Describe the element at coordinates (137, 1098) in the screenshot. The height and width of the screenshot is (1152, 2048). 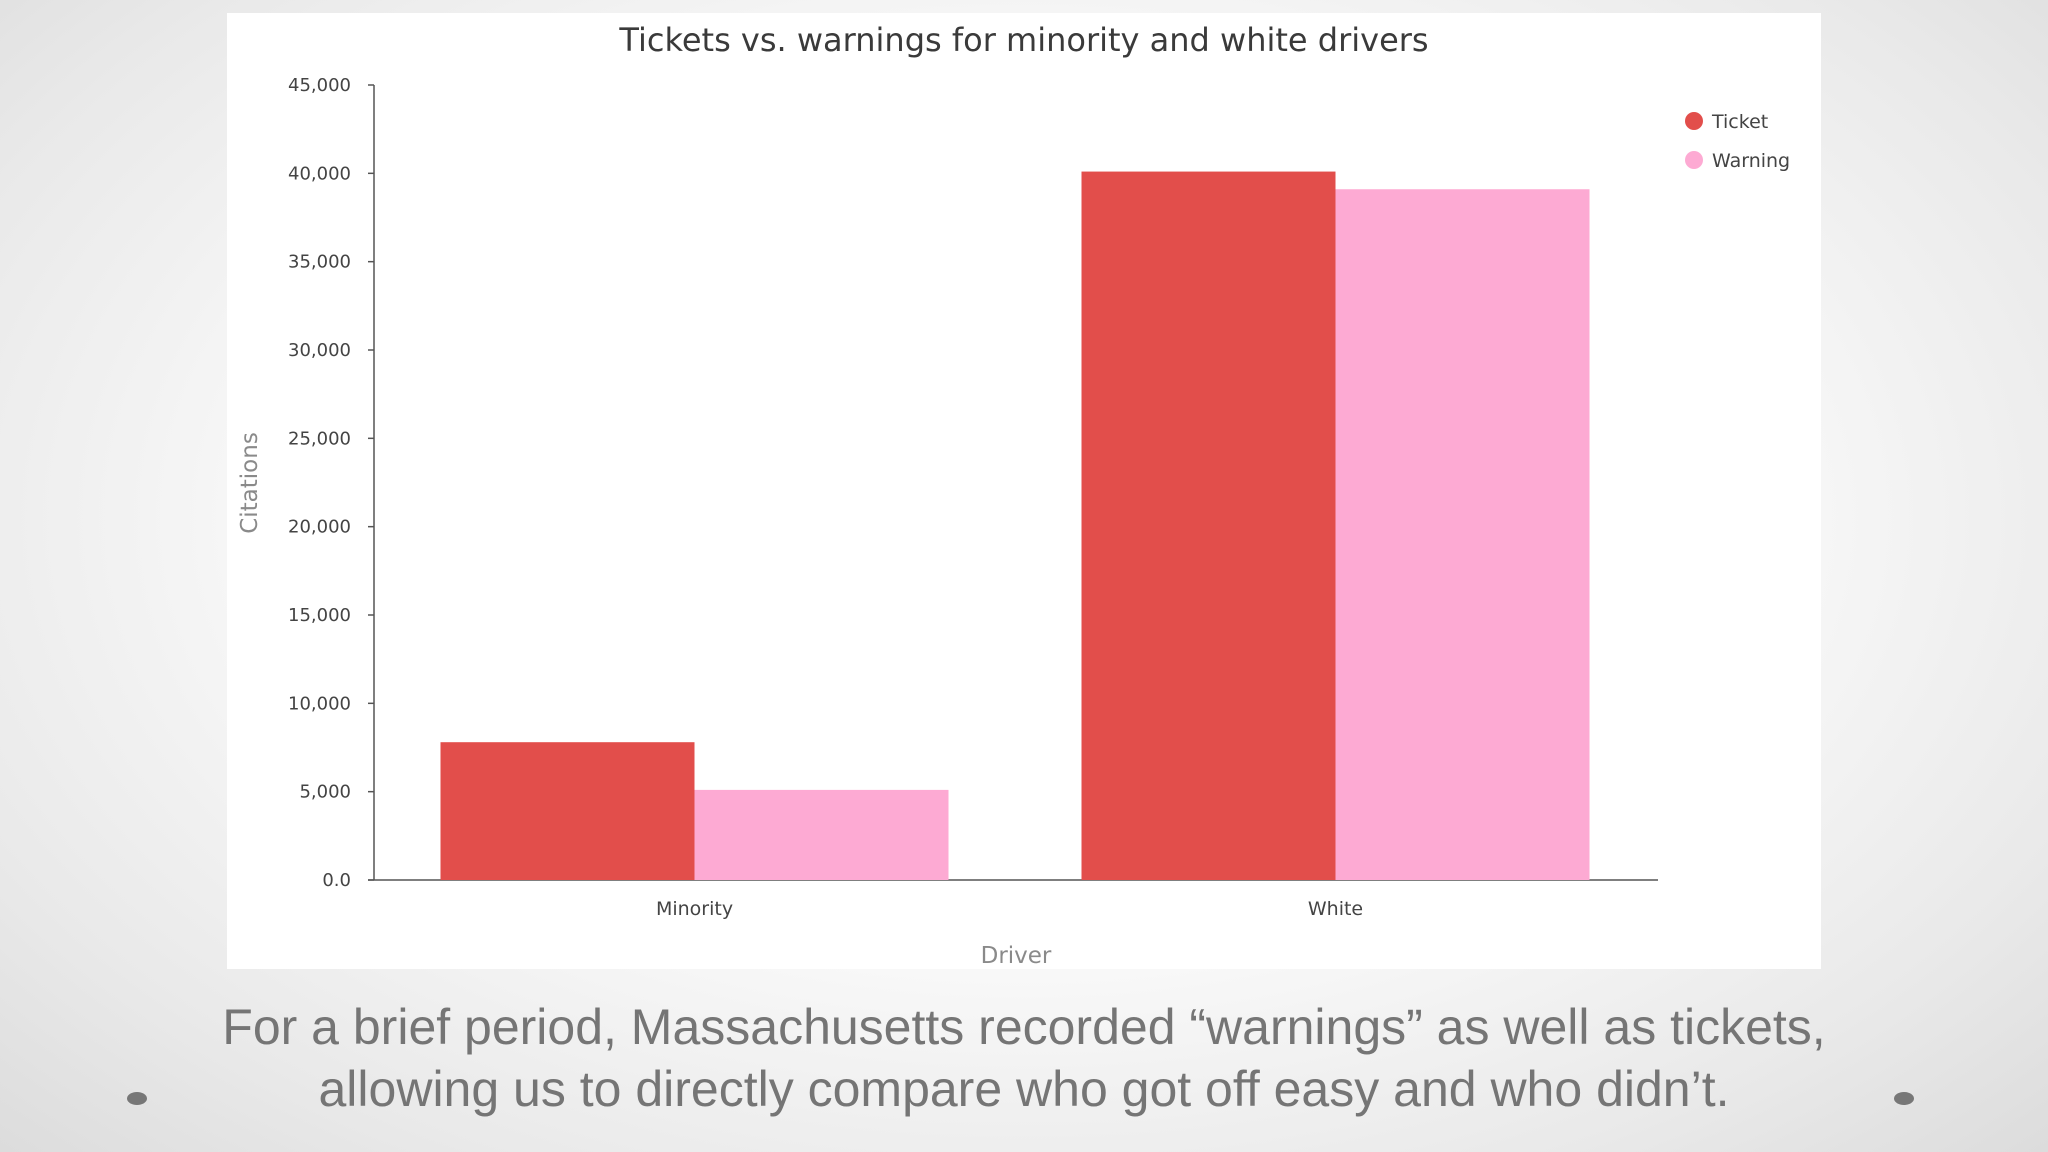
I see `bullet-dot-left` at that location.